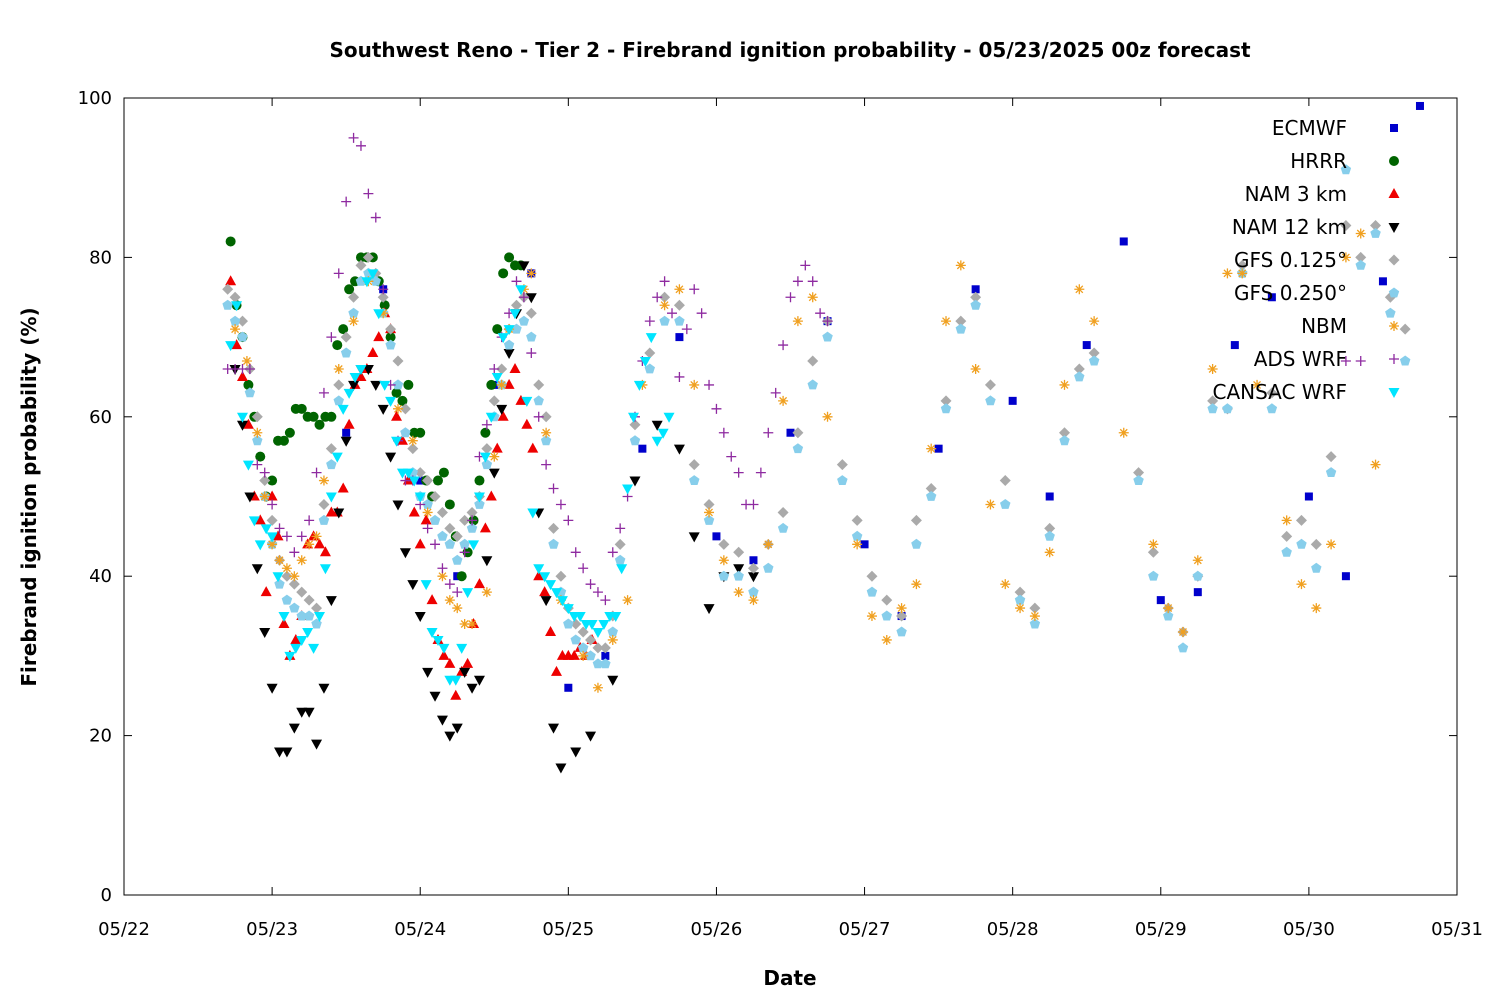 This screenshot has width=1500, height=1000. I want to click on legend-entry-ecmwf: ECMWF, so click(1335, 128).